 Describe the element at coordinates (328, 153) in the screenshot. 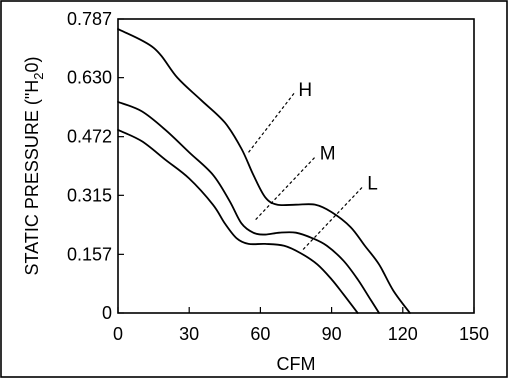

I see `series-label-m: M` at that location.